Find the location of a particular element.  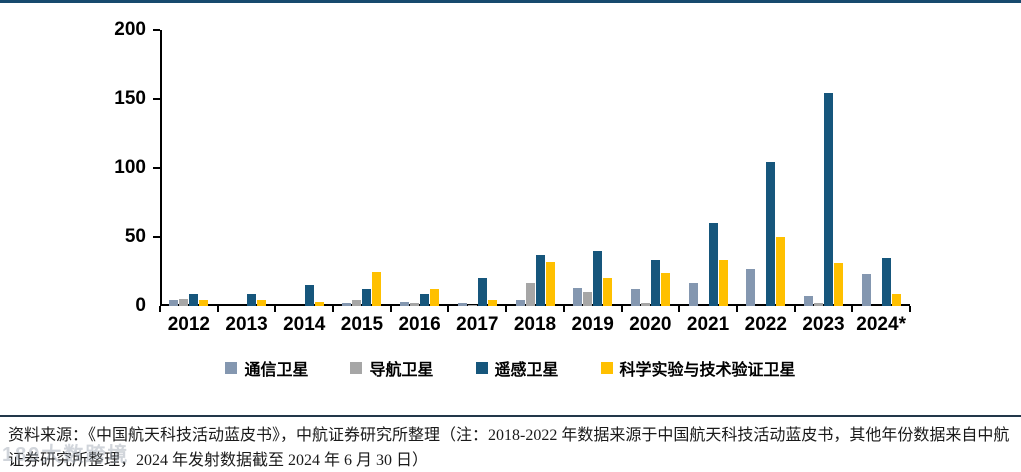

legend-label: 科学实验与技术验证卫星 is located at coordinates (707, 370).